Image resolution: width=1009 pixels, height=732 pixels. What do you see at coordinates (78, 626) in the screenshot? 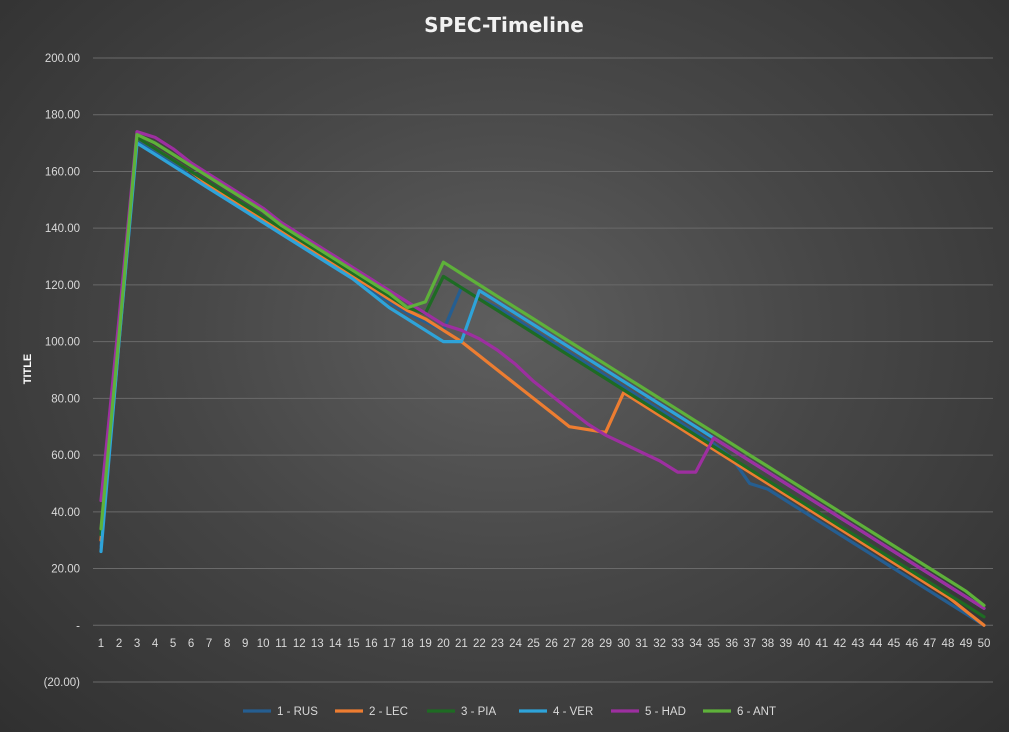
I see `y-tick-label: -` at bounding box center [78, 626].